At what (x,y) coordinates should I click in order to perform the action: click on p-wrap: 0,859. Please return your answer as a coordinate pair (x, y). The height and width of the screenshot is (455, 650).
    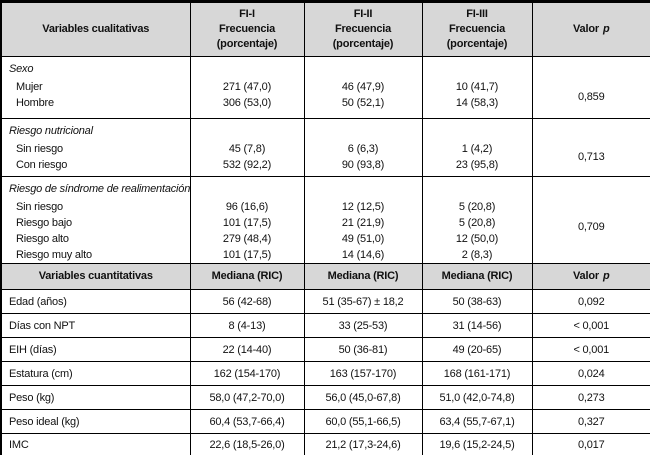
    Looking at the image, I should click on (591, 87).